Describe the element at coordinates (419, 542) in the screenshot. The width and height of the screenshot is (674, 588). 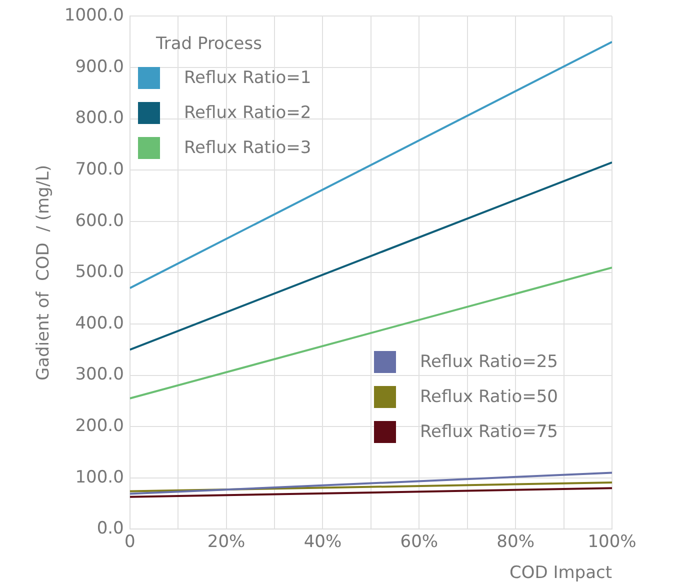
I see `x-tick-label: 60%` at that location.